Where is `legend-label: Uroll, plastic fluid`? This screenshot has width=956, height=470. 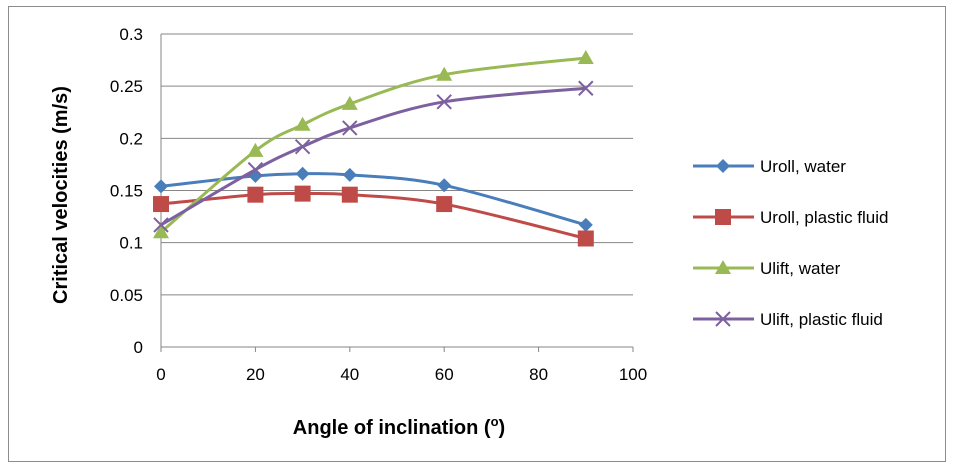 legend-label: Uroll, plastic fluid is located at coordinates (824, 217).